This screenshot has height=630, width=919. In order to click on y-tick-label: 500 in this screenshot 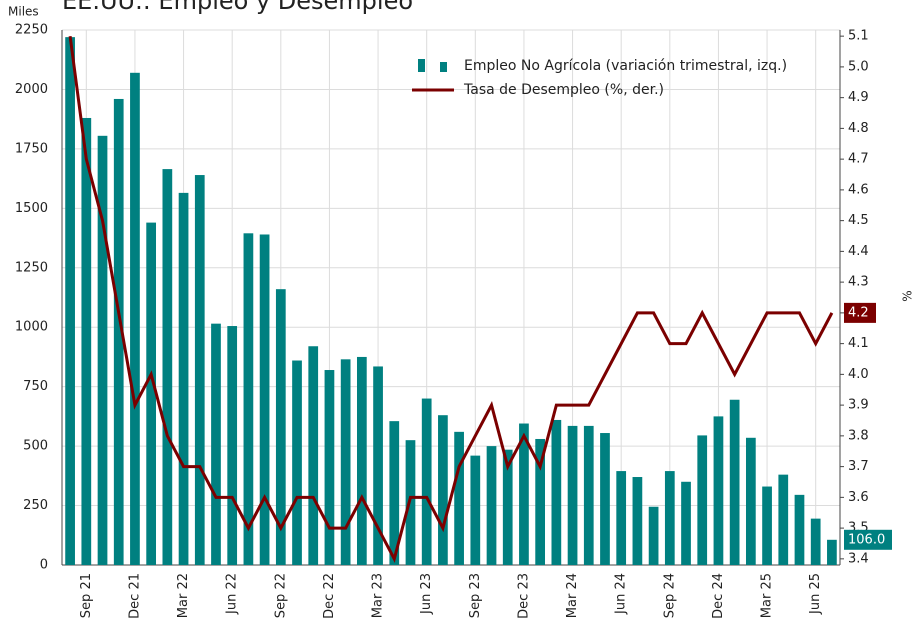, I will do `click(35, 446)`.